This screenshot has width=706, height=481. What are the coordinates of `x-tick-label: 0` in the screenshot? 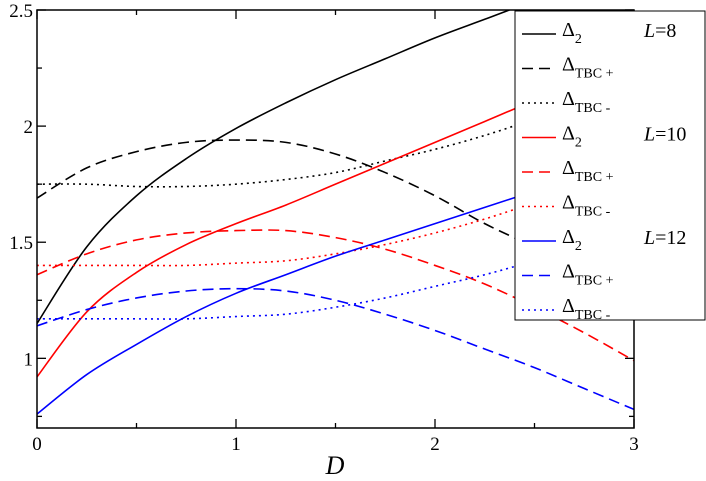 It's located at (37, 444).